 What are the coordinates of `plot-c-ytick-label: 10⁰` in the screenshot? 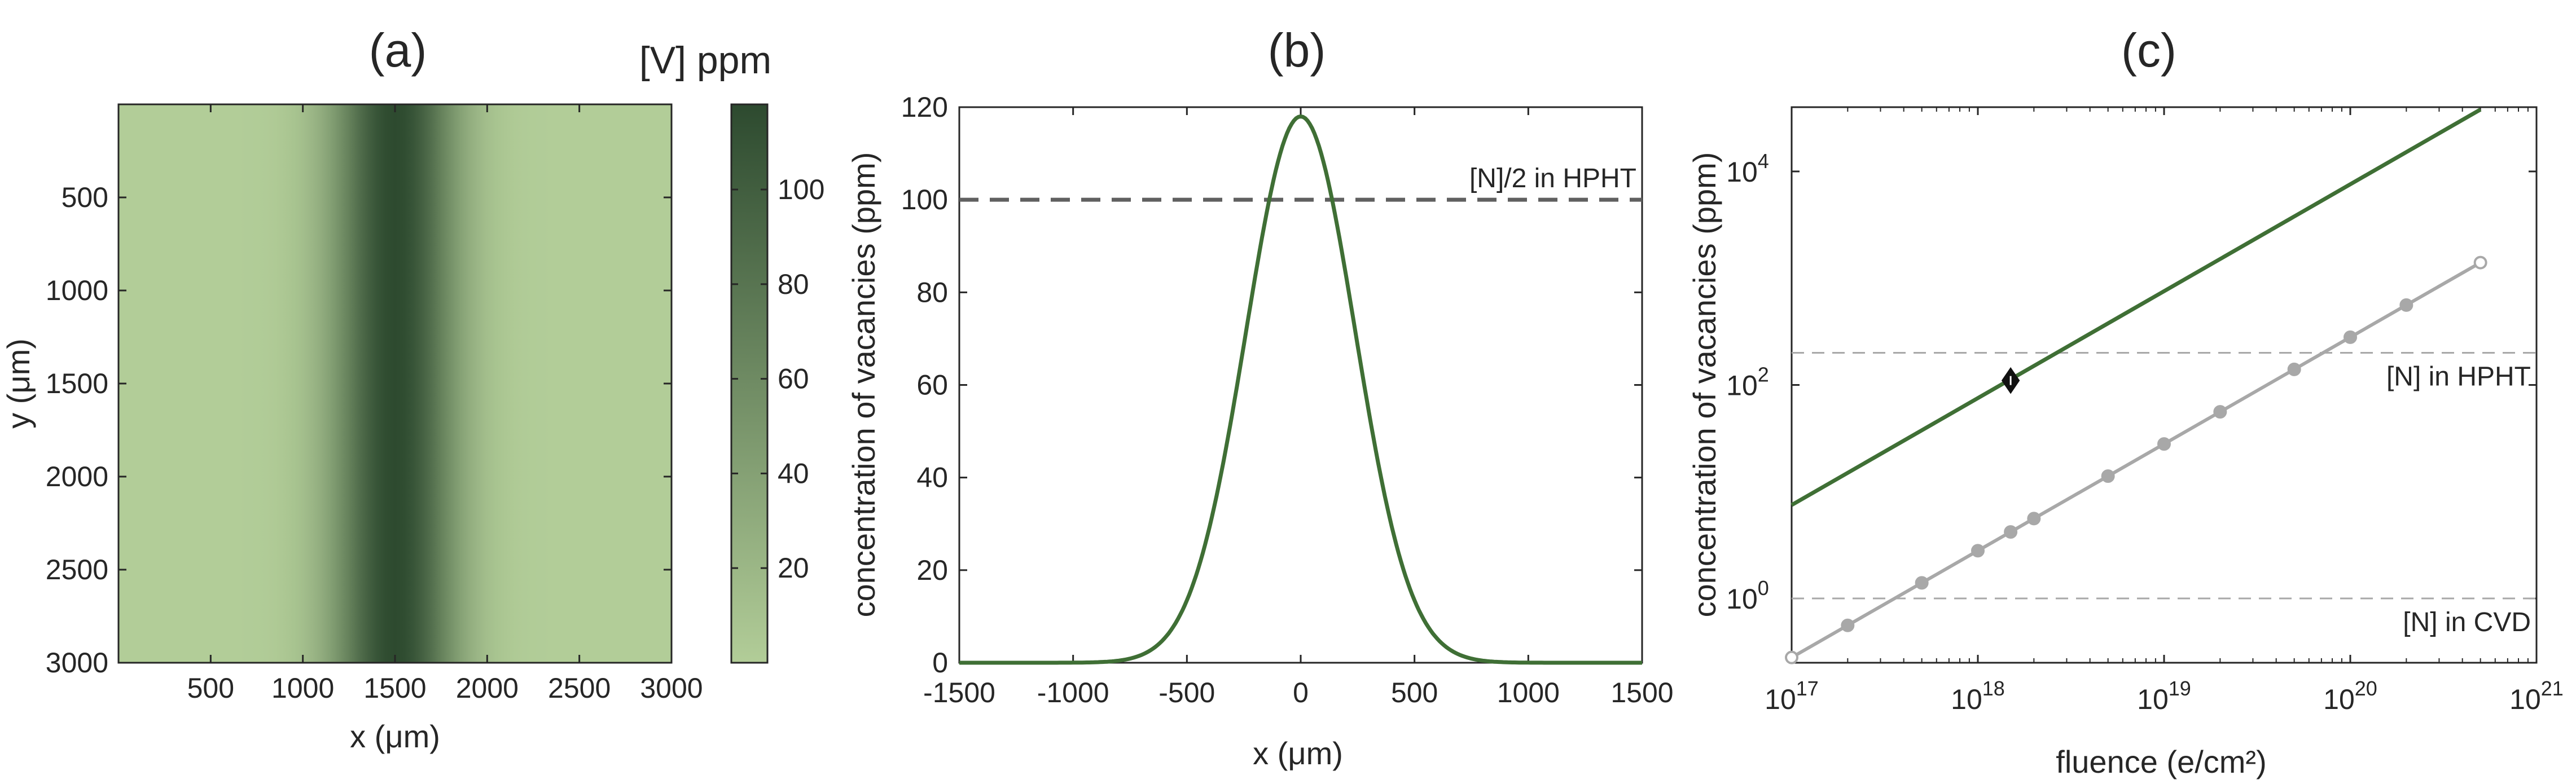 It's located at (1747, 595).